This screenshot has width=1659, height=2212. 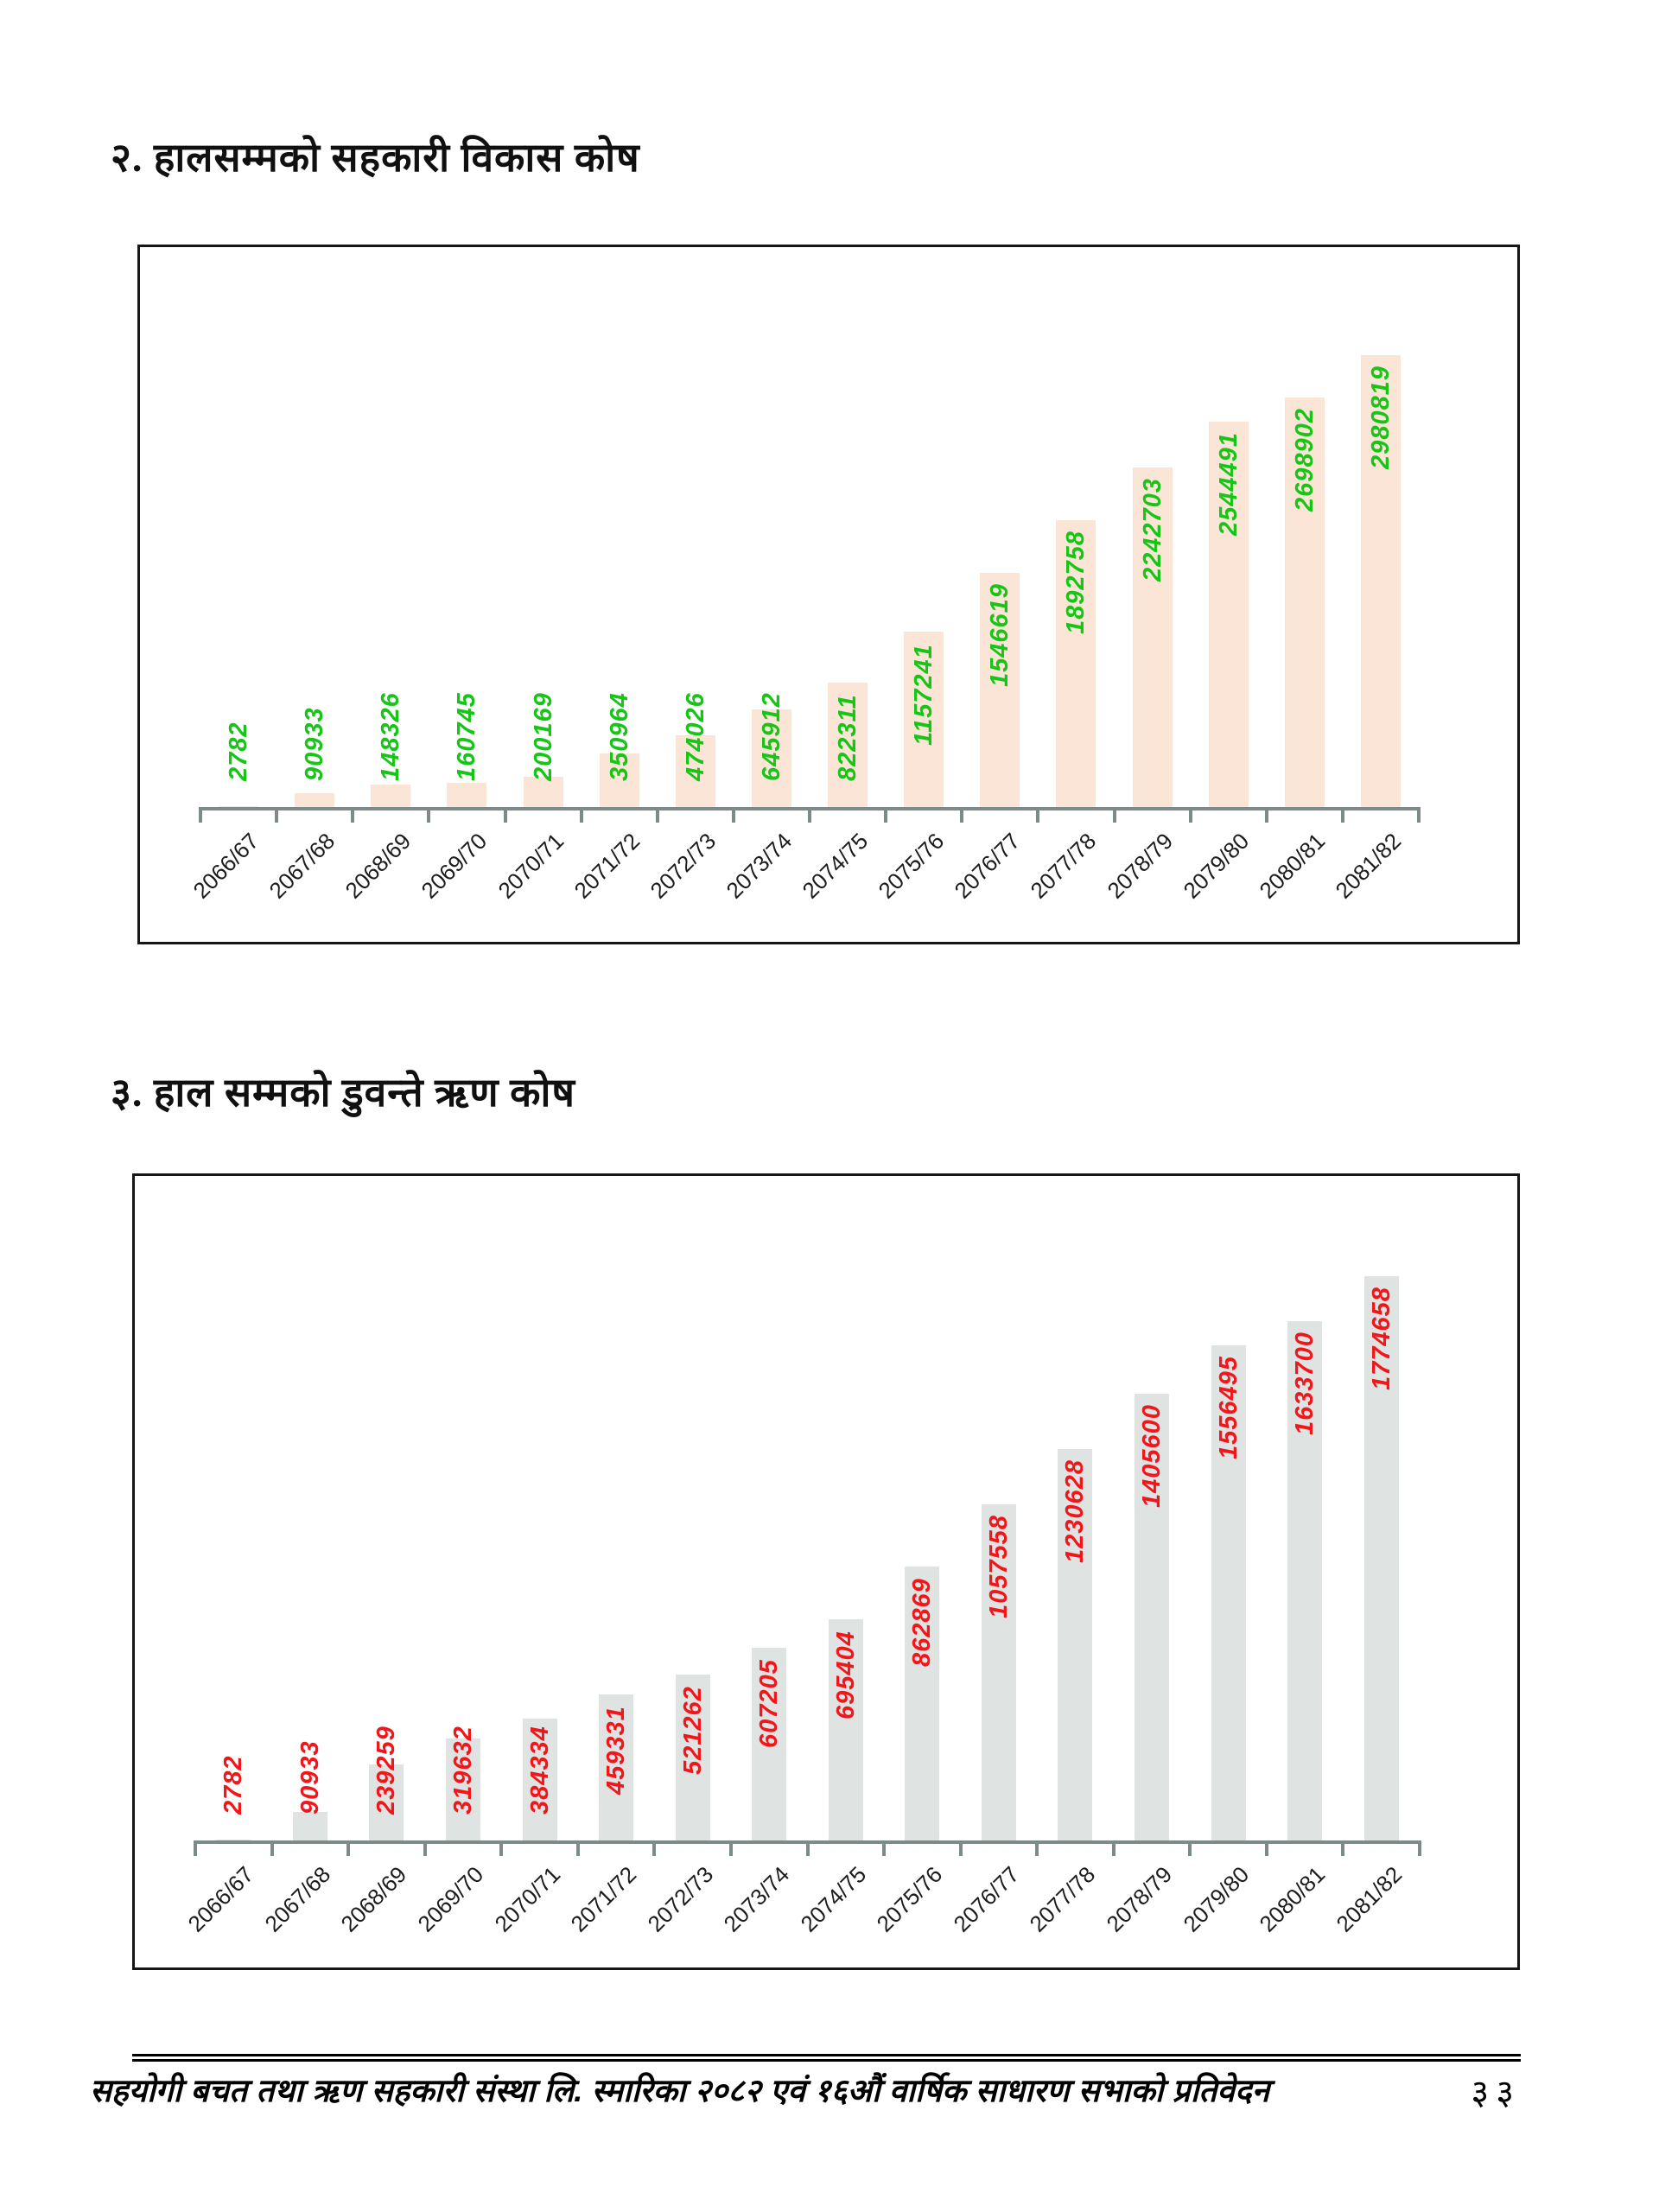 What do you see at coordinates (693, 1730) in the screenshot?
I see `bar-value-label: 521262` at bounding box center [693, 1730].